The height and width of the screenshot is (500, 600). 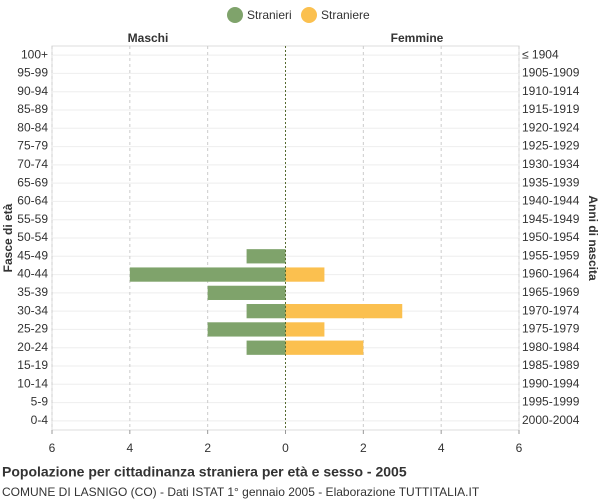 What do you see at coordinates (551, 219) in the screenshot?
I see `y2-tick-label: 1945-1949` at bounding box center [551, 219].